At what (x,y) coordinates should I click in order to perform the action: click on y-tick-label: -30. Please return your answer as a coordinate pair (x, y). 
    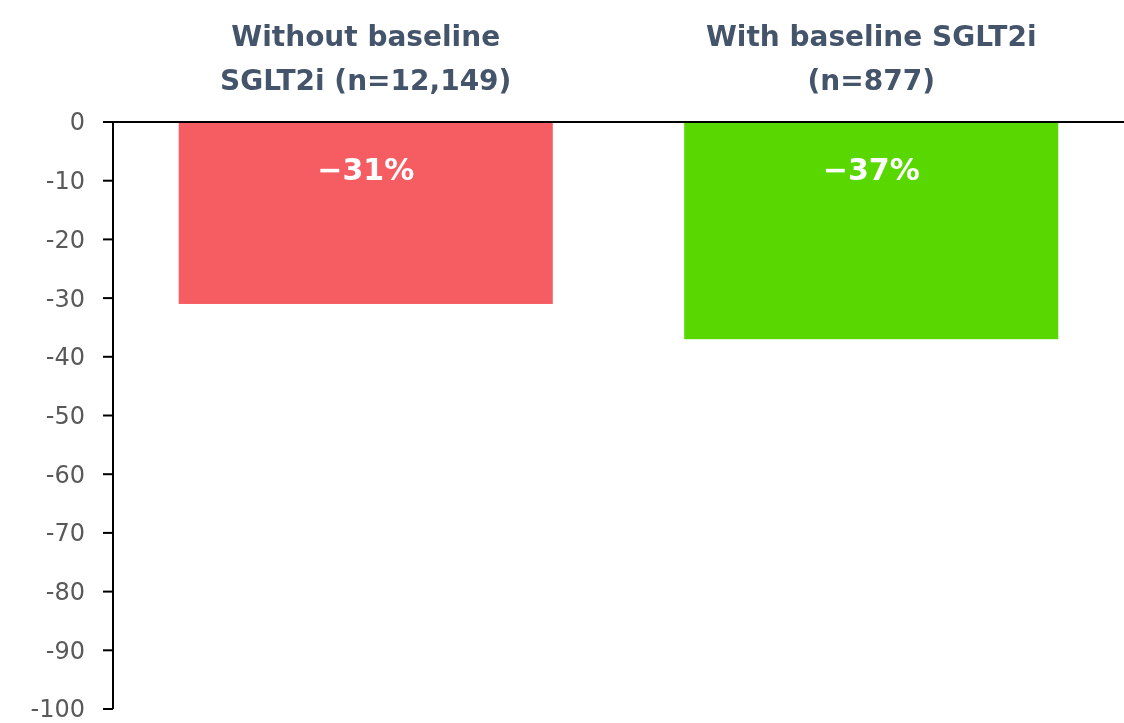
    Looking at the image, I should click on (65, 298).